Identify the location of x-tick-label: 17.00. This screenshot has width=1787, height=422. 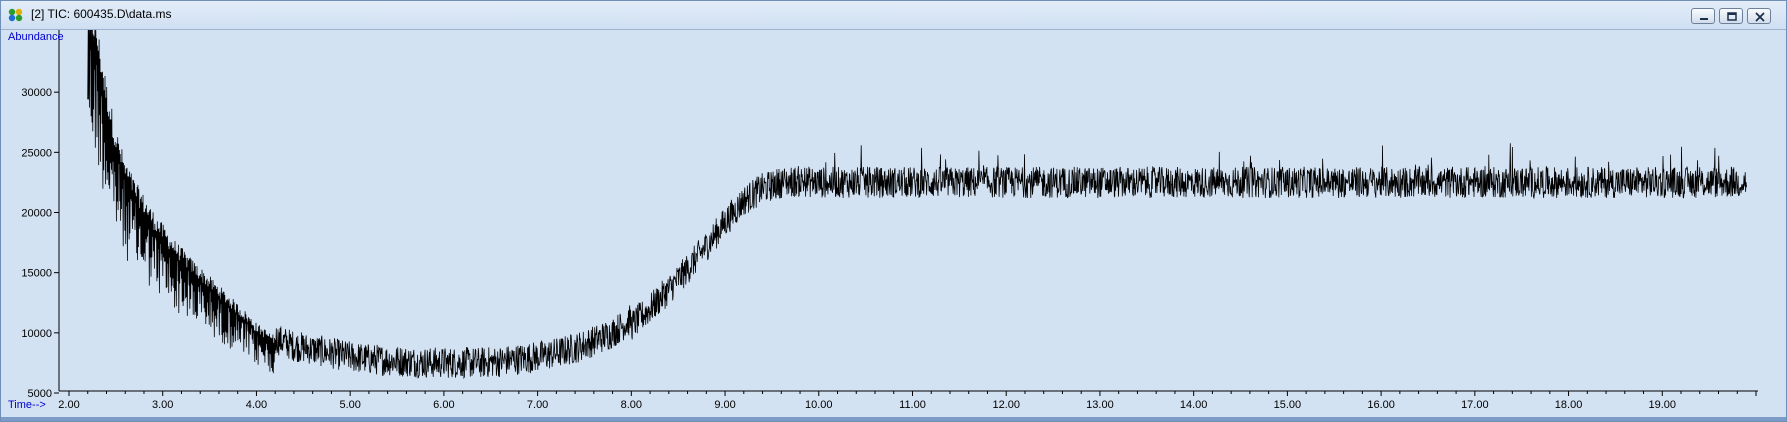
(1475, 405).